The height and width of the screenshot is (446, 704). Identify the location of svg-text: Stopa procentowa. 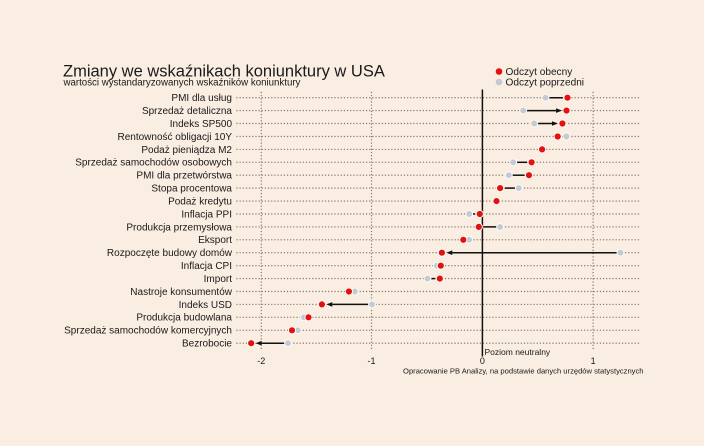
(191, 189).